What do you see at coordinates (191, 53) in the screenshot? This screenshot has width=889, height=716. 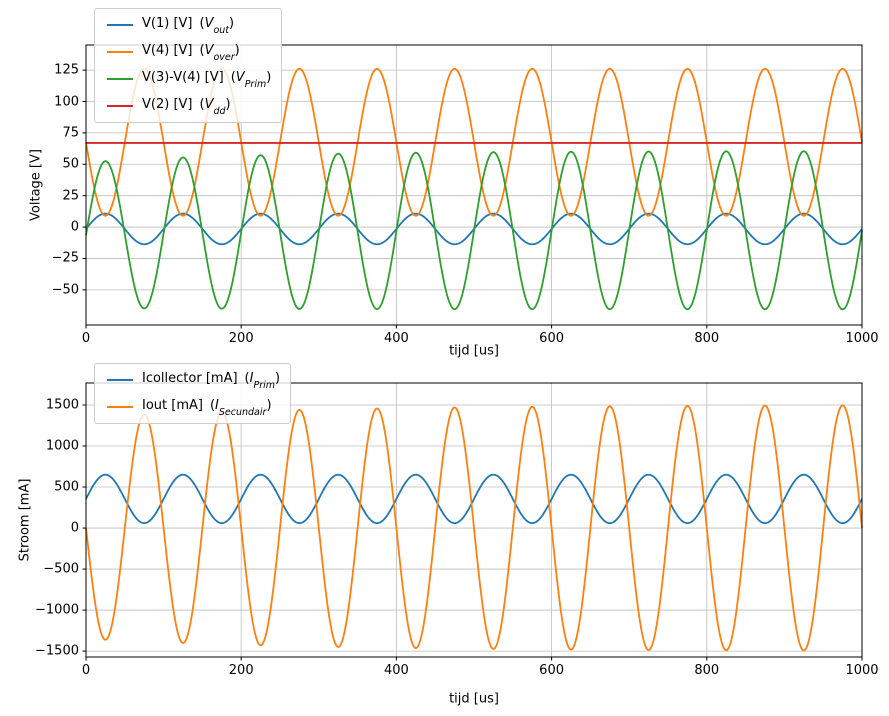 I see `legend-label: V(4) [V] (Vover)` at bounding box center [191, 53].